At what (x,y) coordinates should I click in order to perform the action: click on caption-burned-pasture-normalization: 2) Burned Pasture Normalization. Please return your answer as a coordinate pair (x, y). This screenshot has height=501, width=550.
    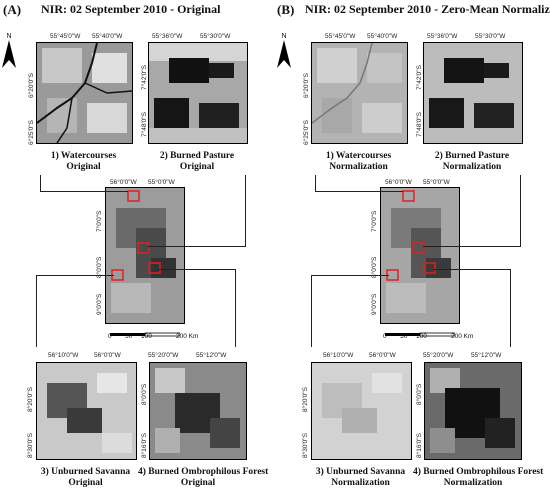
    Looking at the image, I should click on (472, 161).